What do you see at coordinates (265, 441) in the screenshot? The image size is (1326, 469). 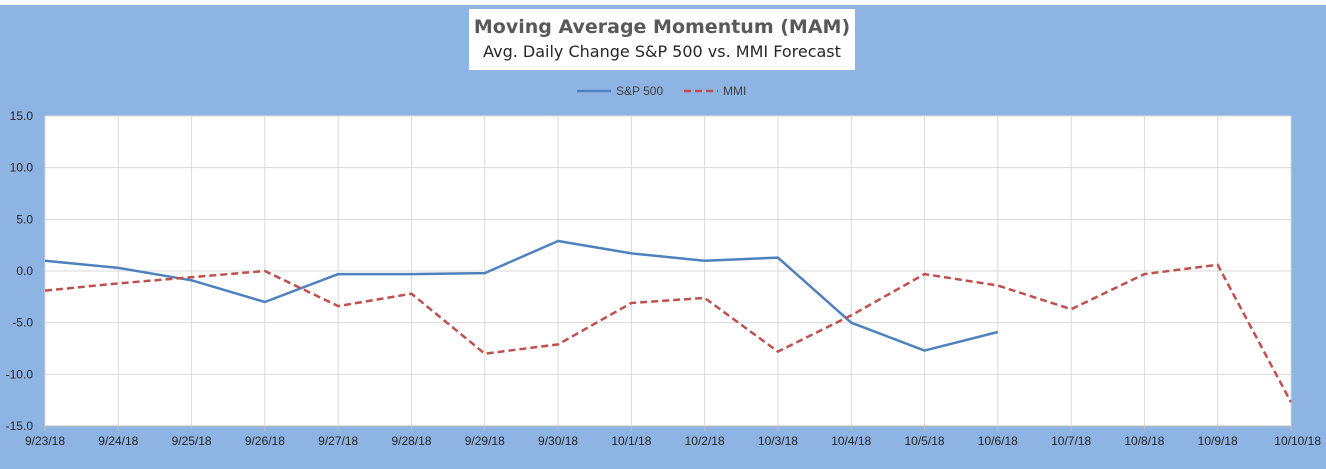 I see `x-tick-label: 9/26/18` at bounding box center [265, 441].